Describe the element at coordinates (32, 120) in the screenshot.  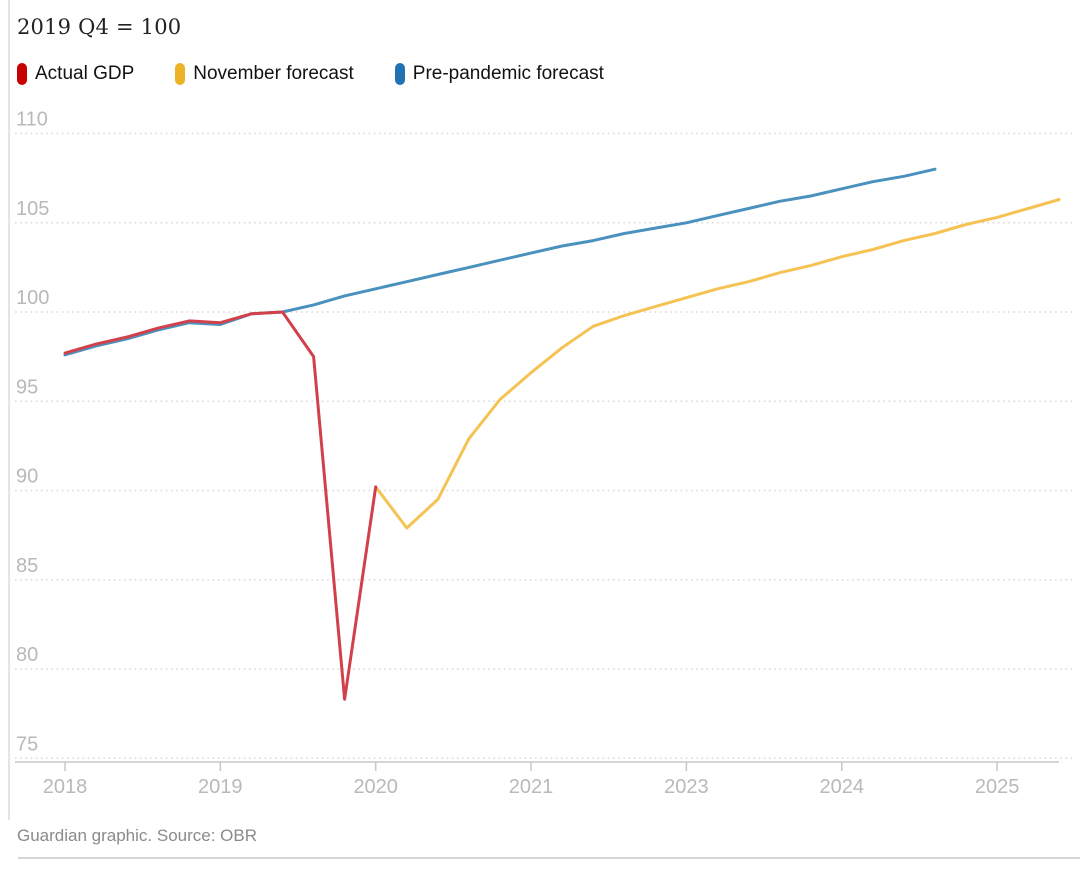
I see `y-axis-tick-label: 110` at that location.